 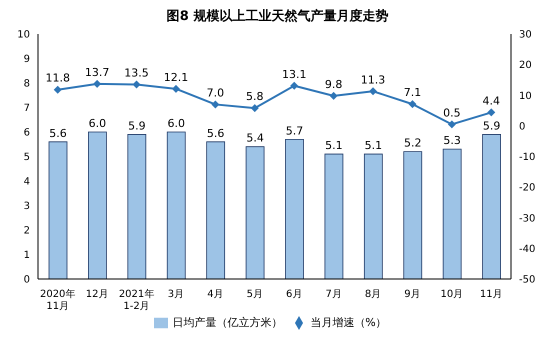 I want to click on y-tick-label: 4, so click(x=27, y=182).